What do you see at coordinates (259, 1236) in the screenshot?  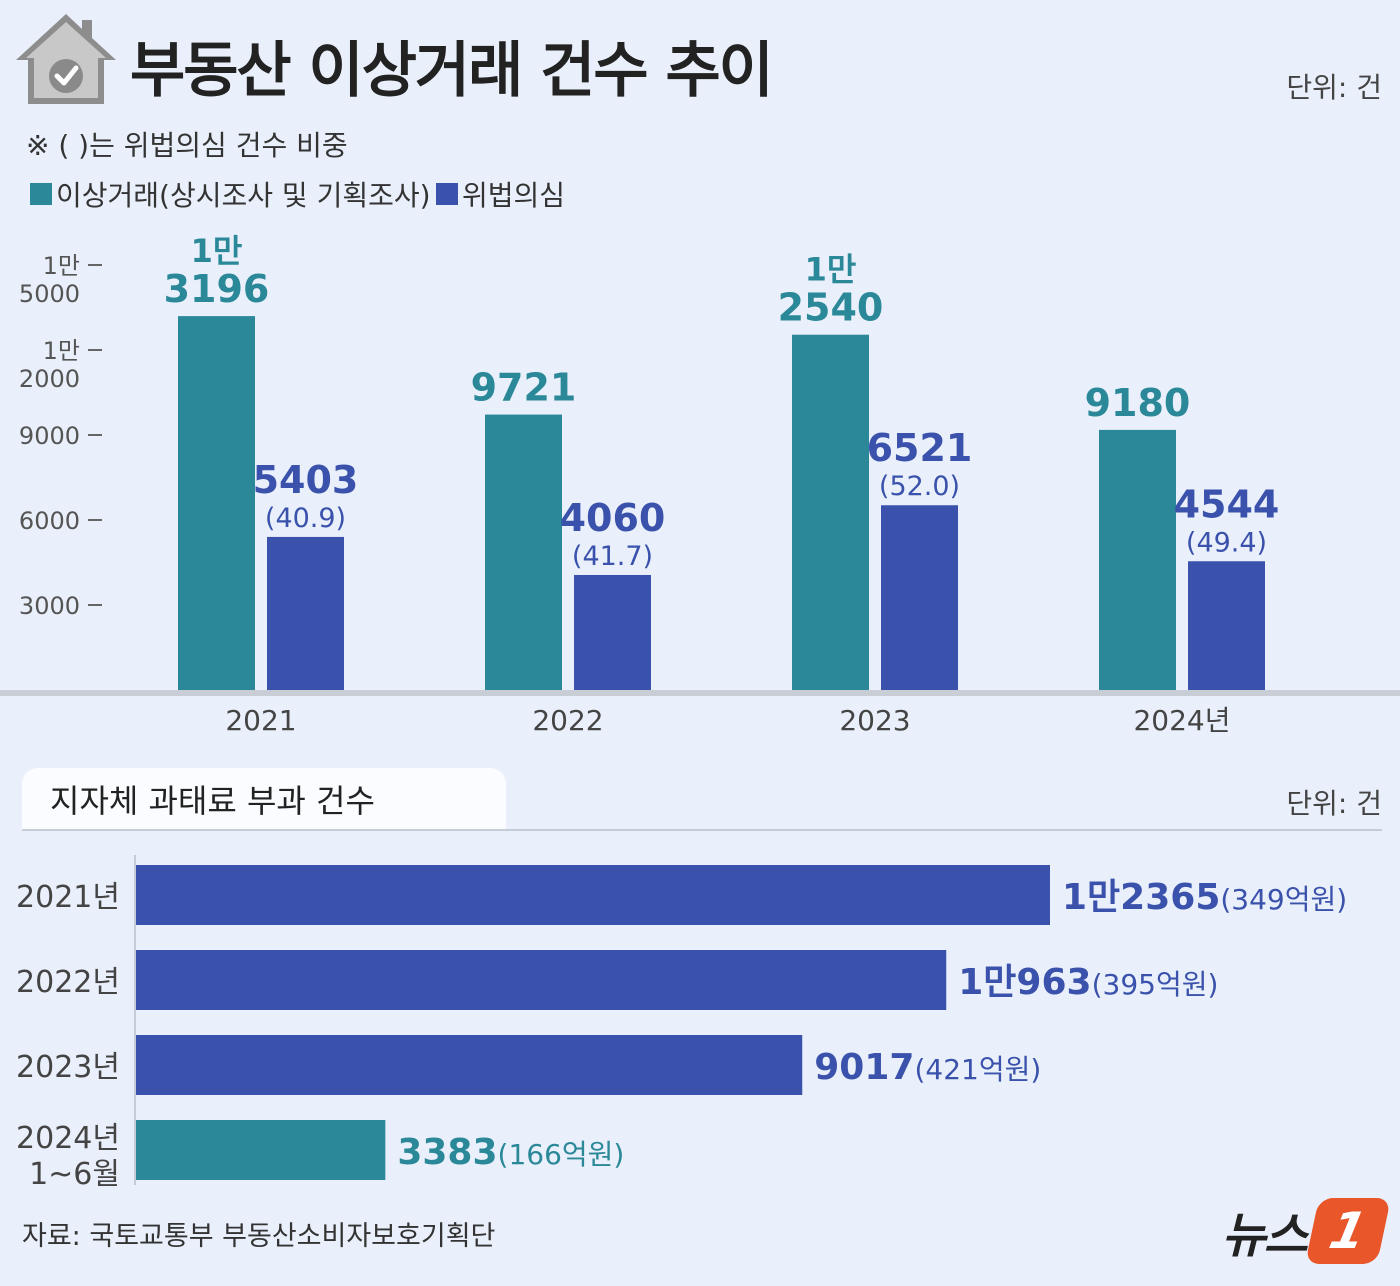 I see `source-note: 자료: 국토교통부 부동산소비자보호기획단` at bounding box center [259, 1236].